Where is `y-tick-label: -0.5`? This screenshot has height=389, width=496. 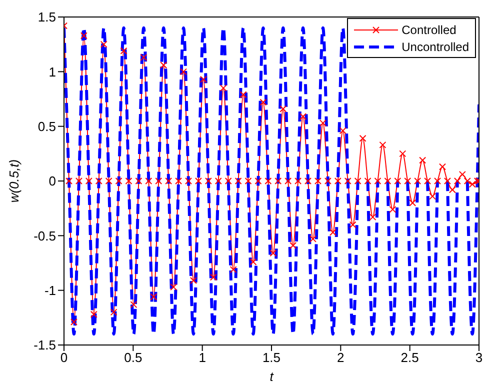 y-tick-label: -0.5 is located at coordinates (45, 236).